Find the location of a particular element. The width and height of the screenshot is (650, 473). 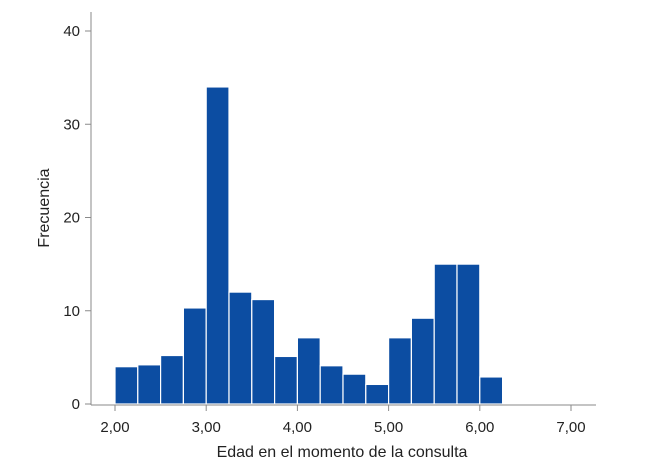

y-tick-label: 30 is located at coordinates (71, 124).